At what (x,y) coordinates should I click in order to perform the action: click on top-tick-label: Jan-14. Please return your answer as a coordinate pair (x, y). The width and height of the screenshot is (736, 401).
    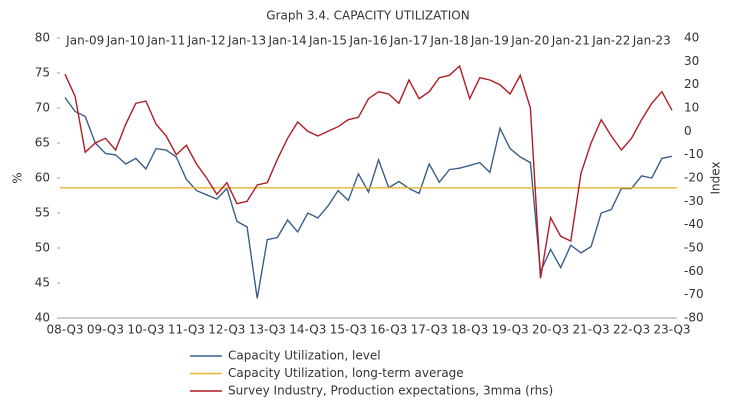
    Looking at the image, I should click on (287, 41).